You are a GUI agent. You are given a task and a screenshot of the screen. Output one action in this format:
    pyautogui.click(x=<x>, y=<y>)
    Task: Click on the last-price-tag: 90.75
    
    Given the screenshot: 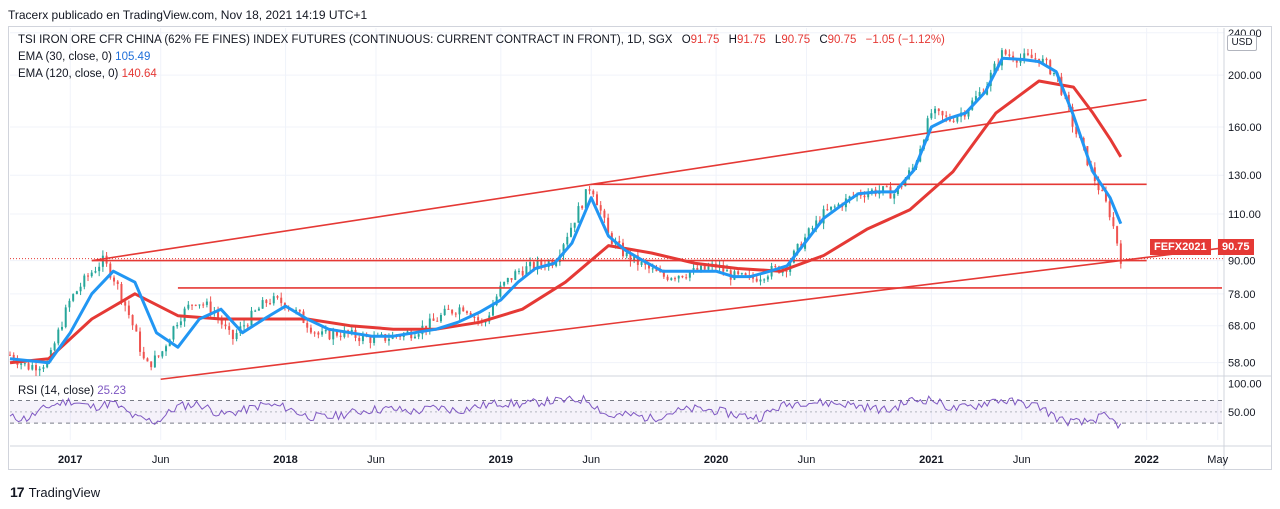 What is the action you would take?
    pyautogui.click(x=1236, y=247)
    